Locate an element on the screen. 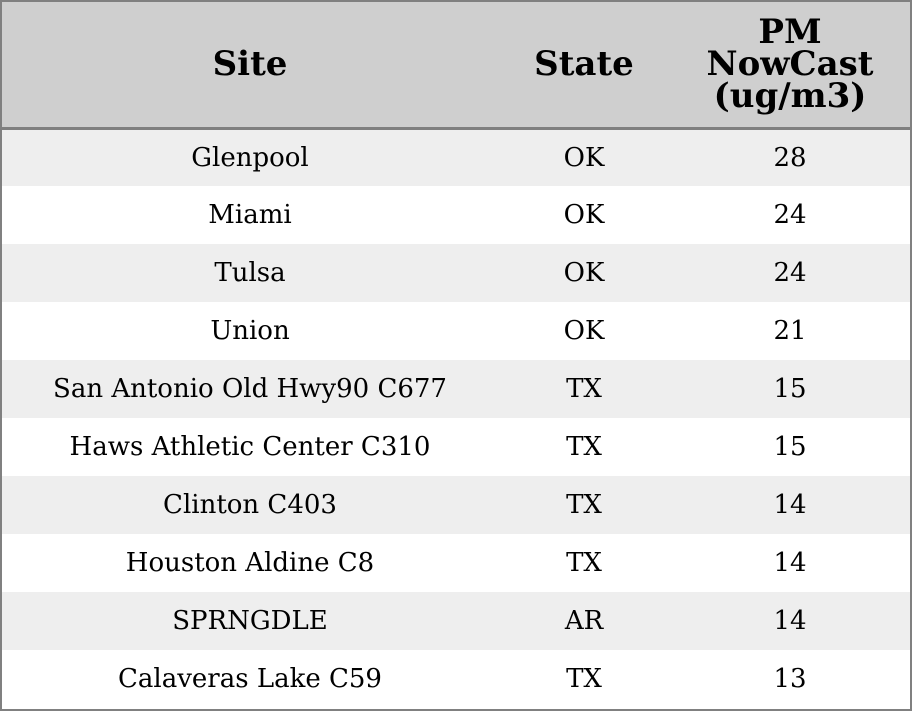  table-row: Miami OK 24 is located at coordinates (456, 215).